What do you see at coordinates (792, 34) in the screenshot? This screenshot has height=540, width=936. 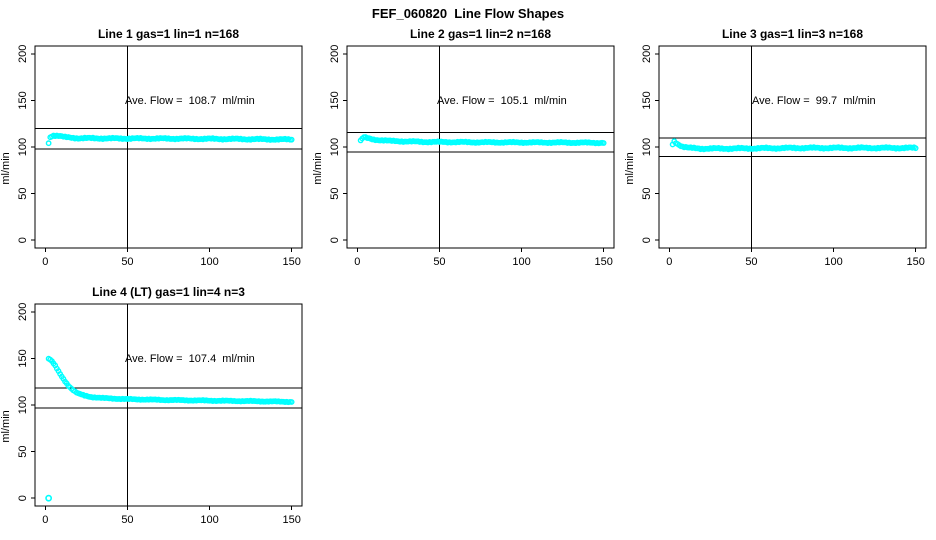 I see `panel-line-3-title: Line 3 gas=1 lin=3 n=168` at bounding box center [792, 34].